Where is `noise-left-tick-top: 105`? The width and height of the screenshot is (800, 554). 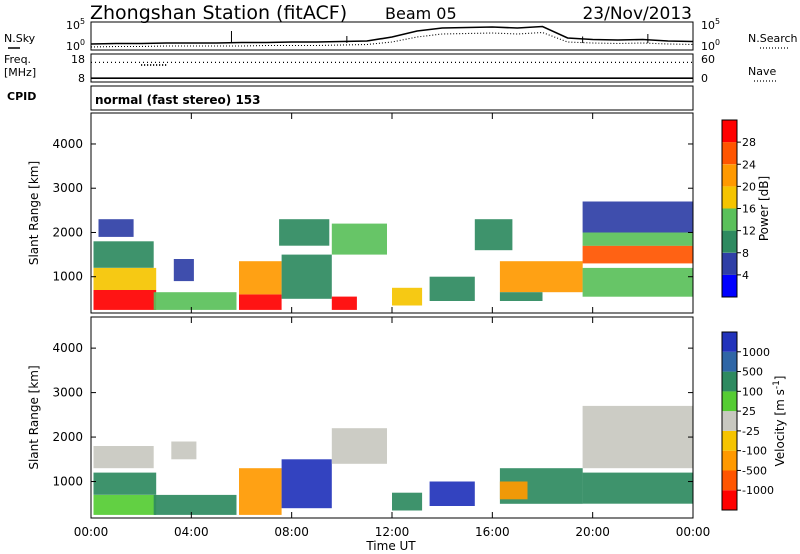 noise-left-tick-top: 105 is located at coordinates (75, 24).